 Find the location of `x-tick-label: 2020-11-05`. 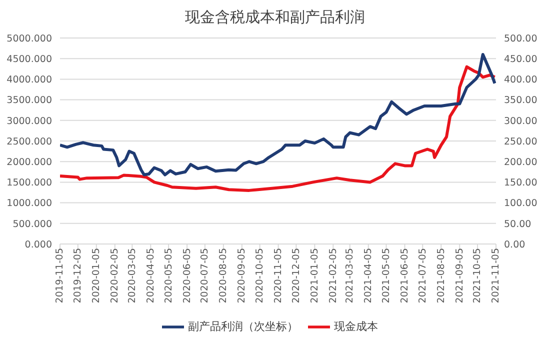

x-tick-label: 2020-11-05 is located at coordinates (278, 276).